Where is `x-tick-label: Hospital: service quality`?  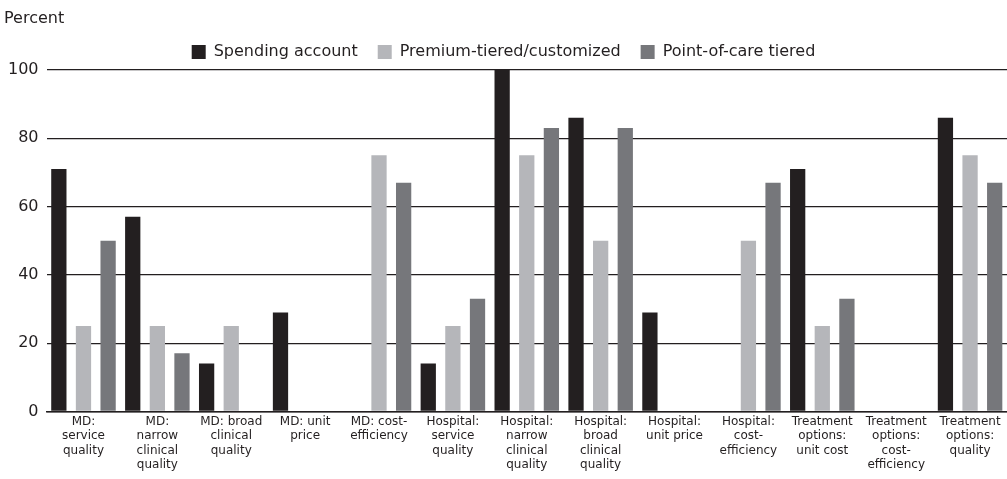
x-tick-label: Hospital: service quality is located at coordinates (453, 435).